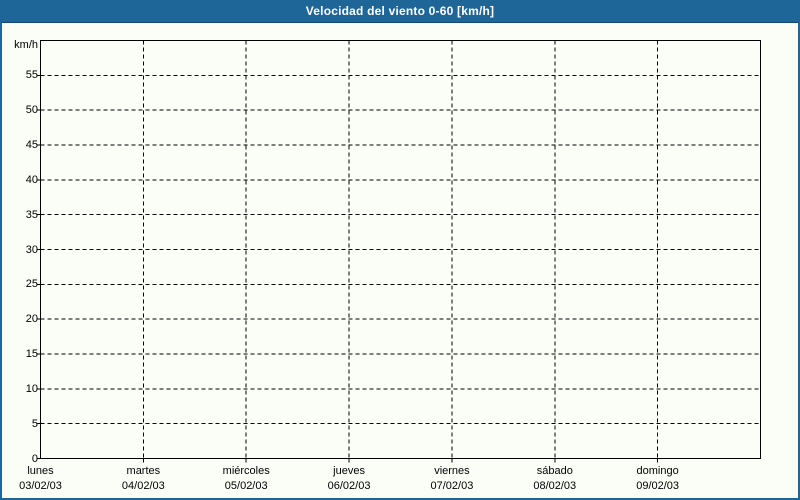 Image resolution: width=800 pixels, height=500 pixels. Describe the element at coordinates (657, 471) in the screenshot. I see `x-tick-day: domingo` at that location.